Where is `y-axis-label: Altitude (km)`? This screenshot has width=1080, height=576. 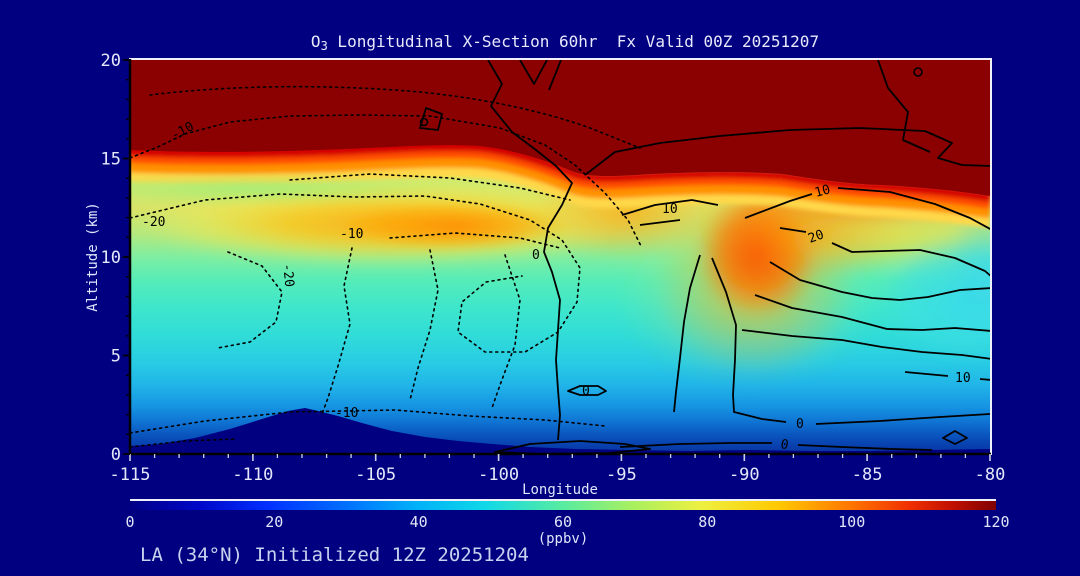
y-axis-label: Altitude (km) is located at coordinates (93, 257).